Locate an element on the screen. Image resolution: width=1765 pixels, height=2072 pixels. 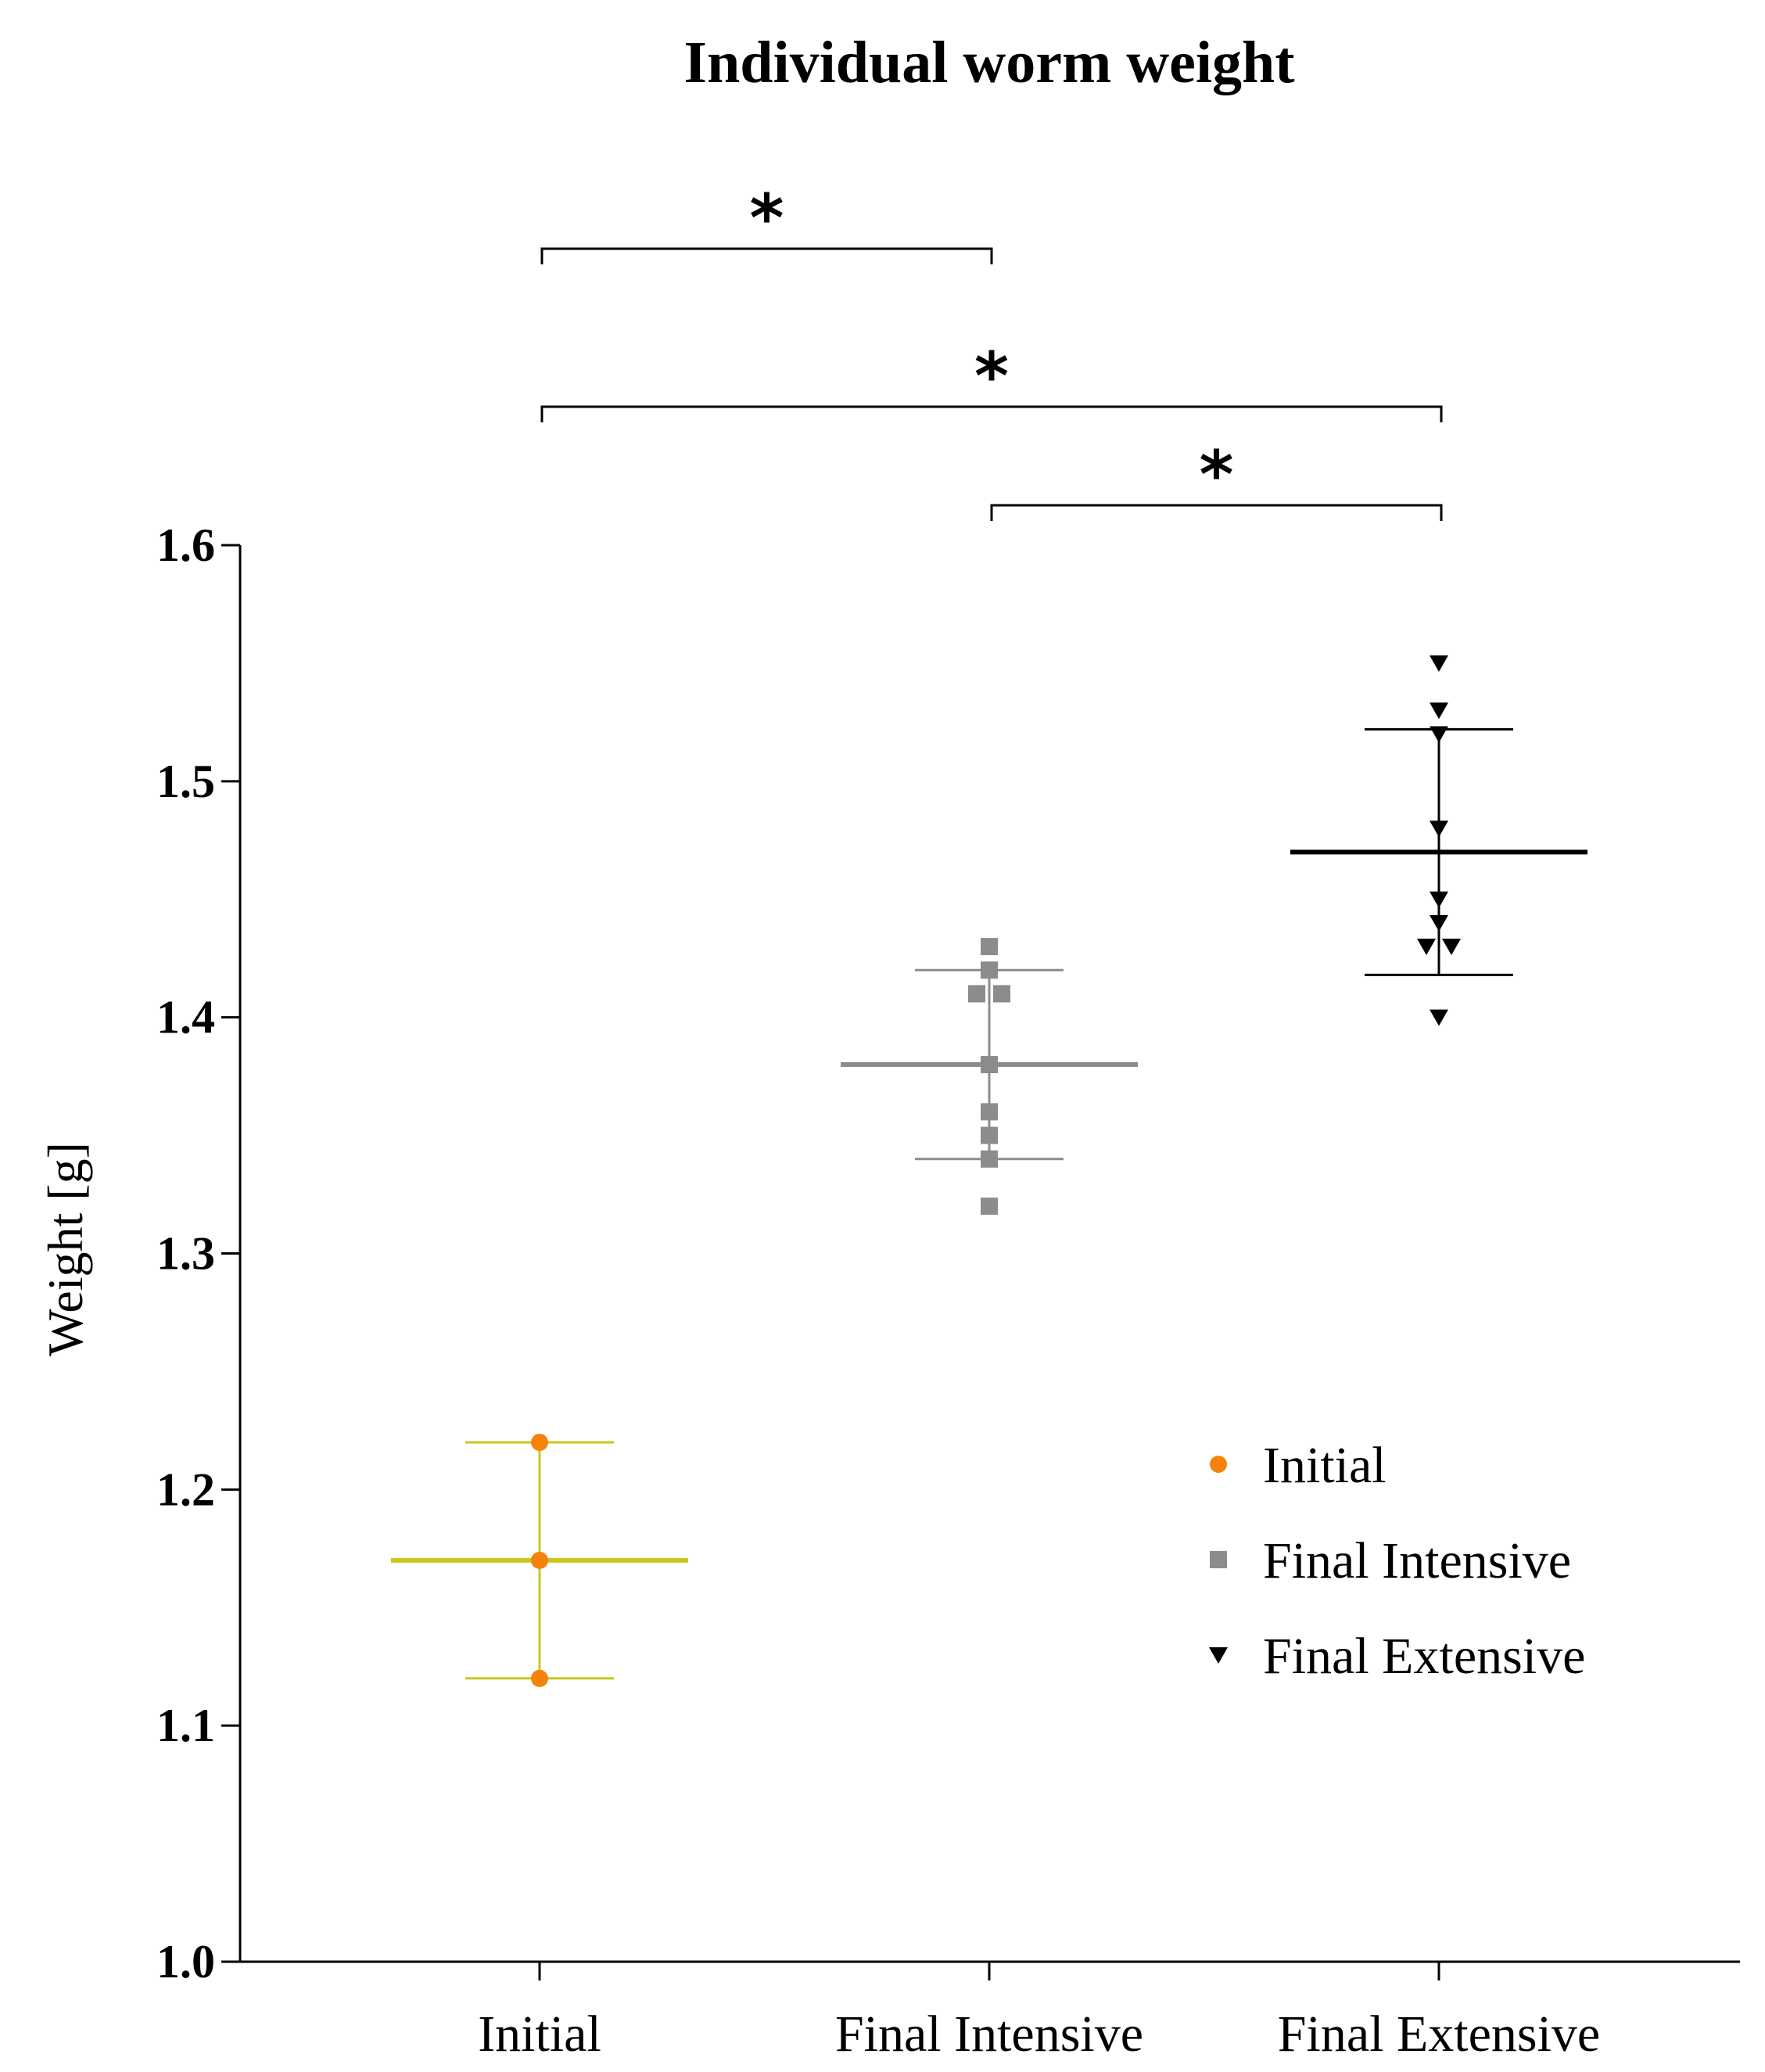
x-tick-label: Final Intensive is located at coordinates (989, 2035).